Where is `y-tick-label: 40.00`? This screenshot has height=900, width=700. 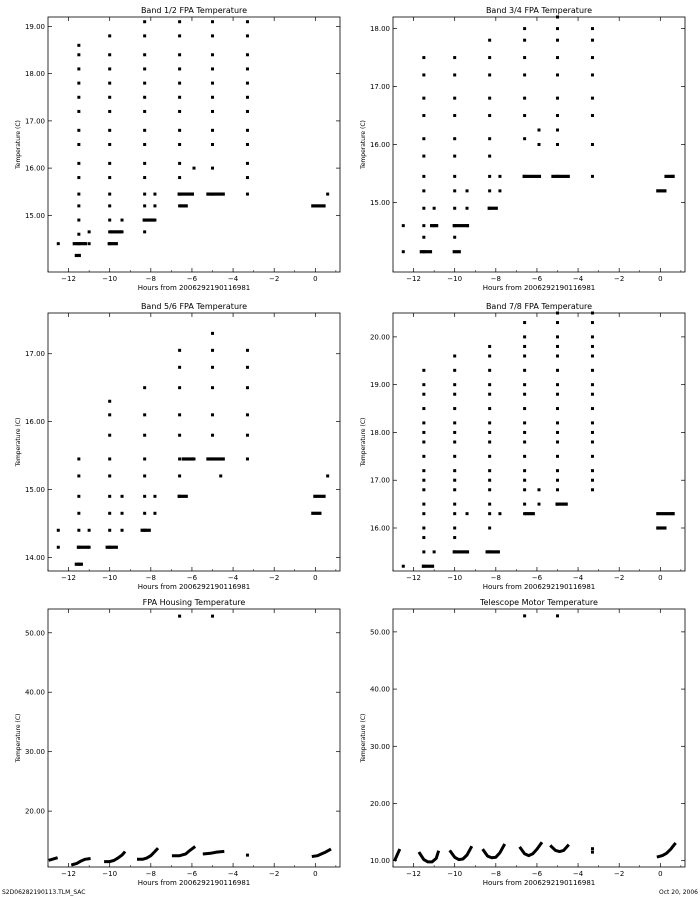 y-tick-label: 40.00 is located at coordinates (35, 693).